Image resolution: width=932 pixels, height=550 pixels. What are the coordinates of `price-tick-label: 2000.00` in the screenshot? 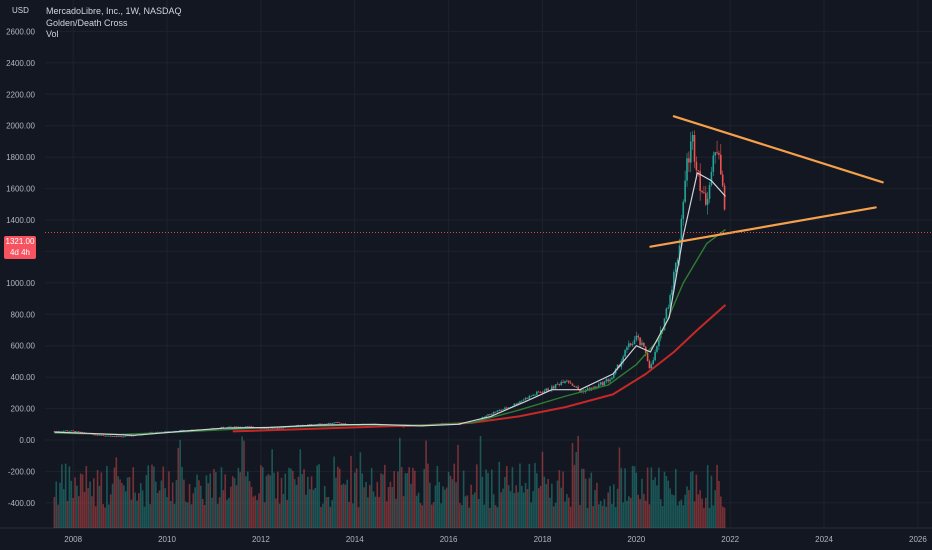 It's located at (20, 126).